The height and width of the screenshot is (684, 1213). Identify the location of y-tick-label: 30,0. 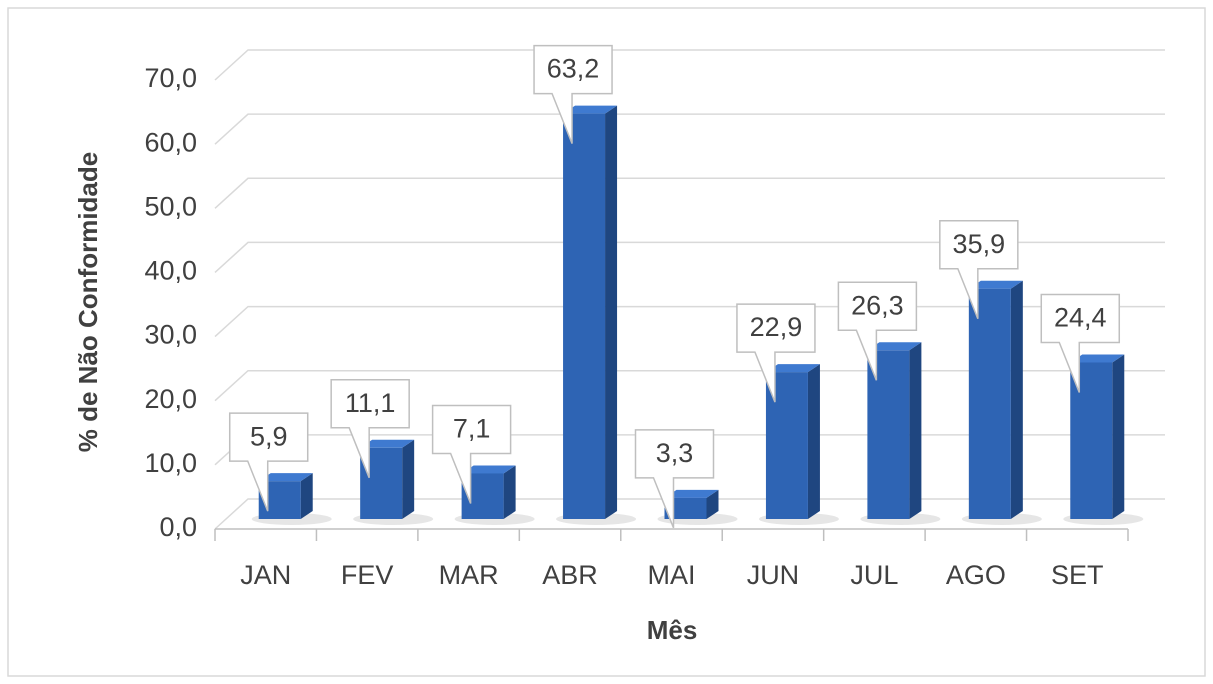
(170, 335).